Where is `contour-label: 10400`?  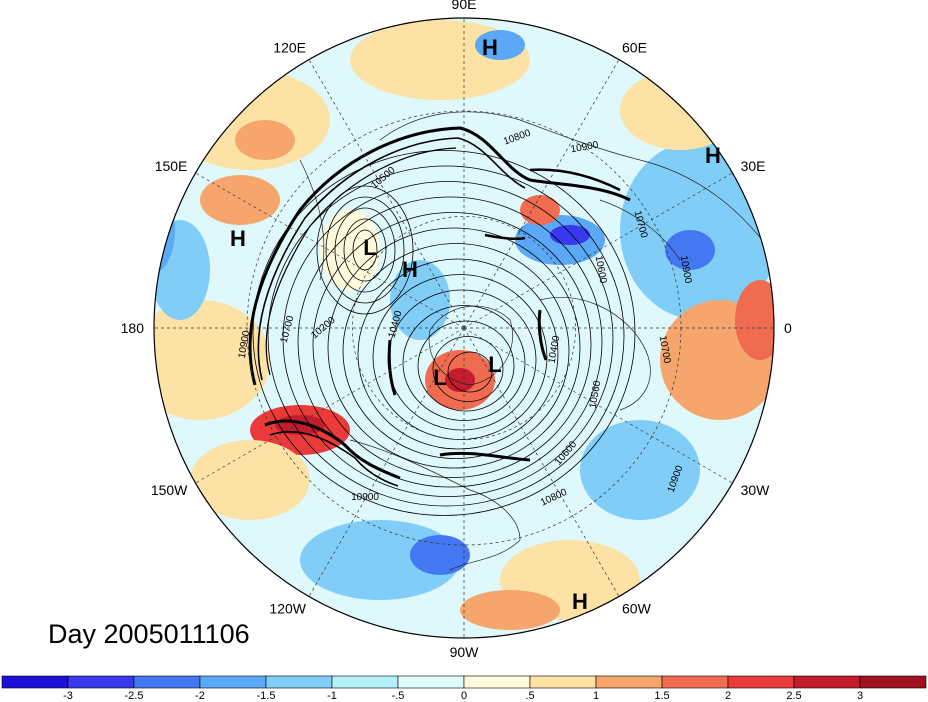
contour-label: 10400 is located at coordinates (555, 349).